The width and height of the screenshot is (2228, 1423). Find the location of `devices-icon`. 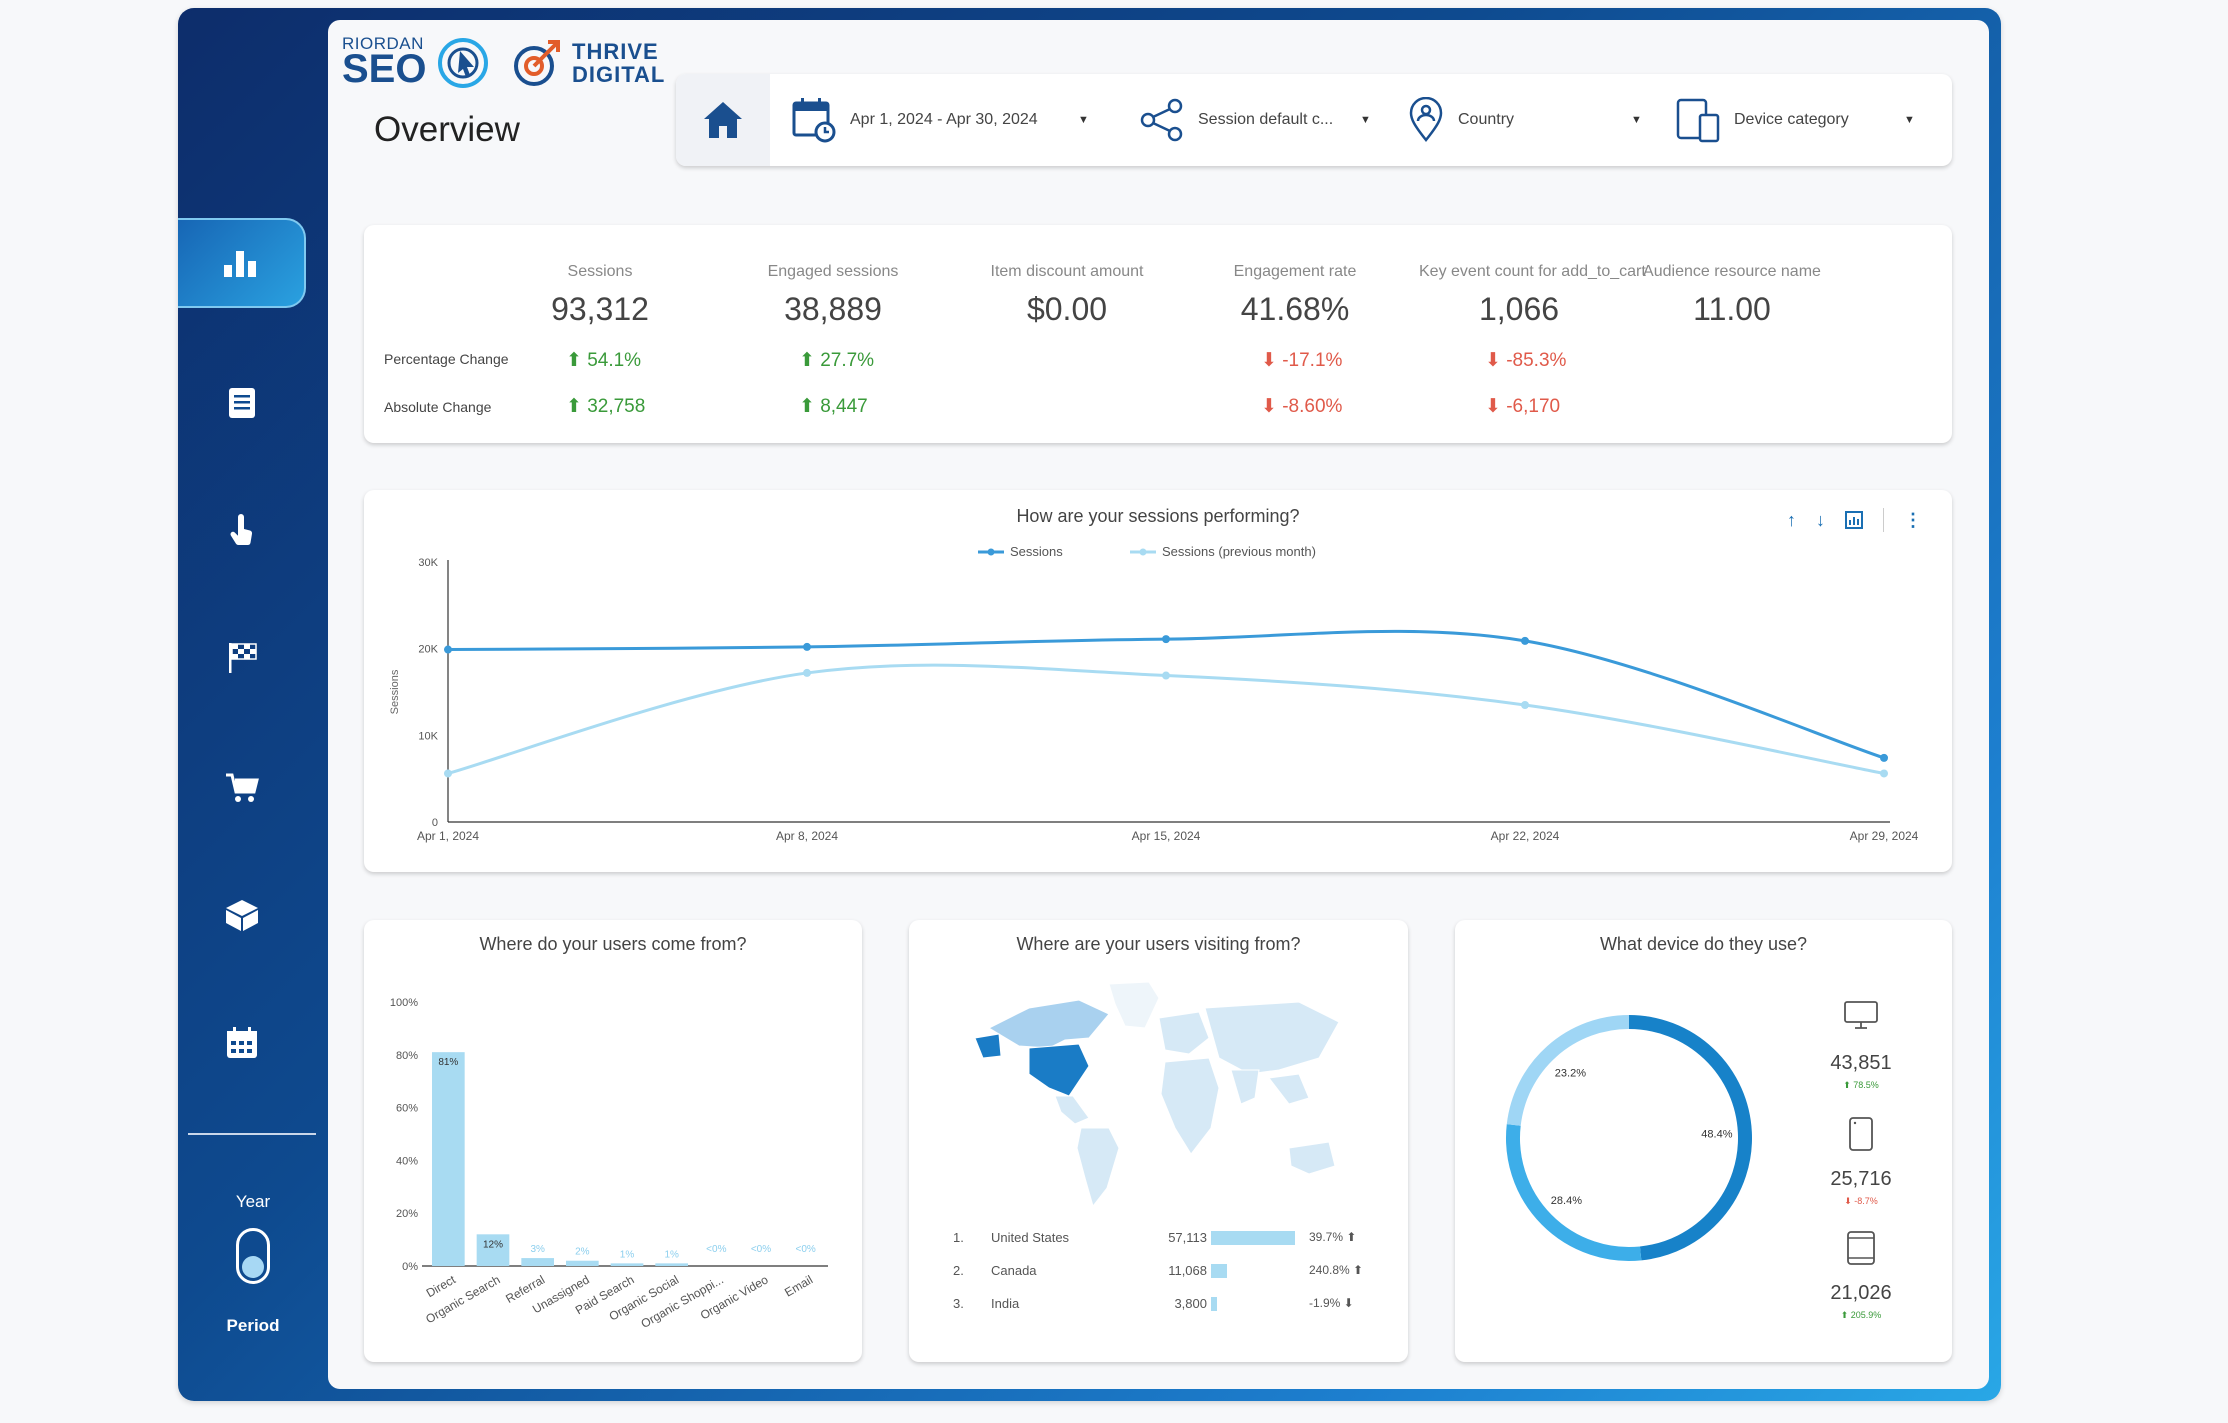

devices-icon is located at coordinates (1698, 120).